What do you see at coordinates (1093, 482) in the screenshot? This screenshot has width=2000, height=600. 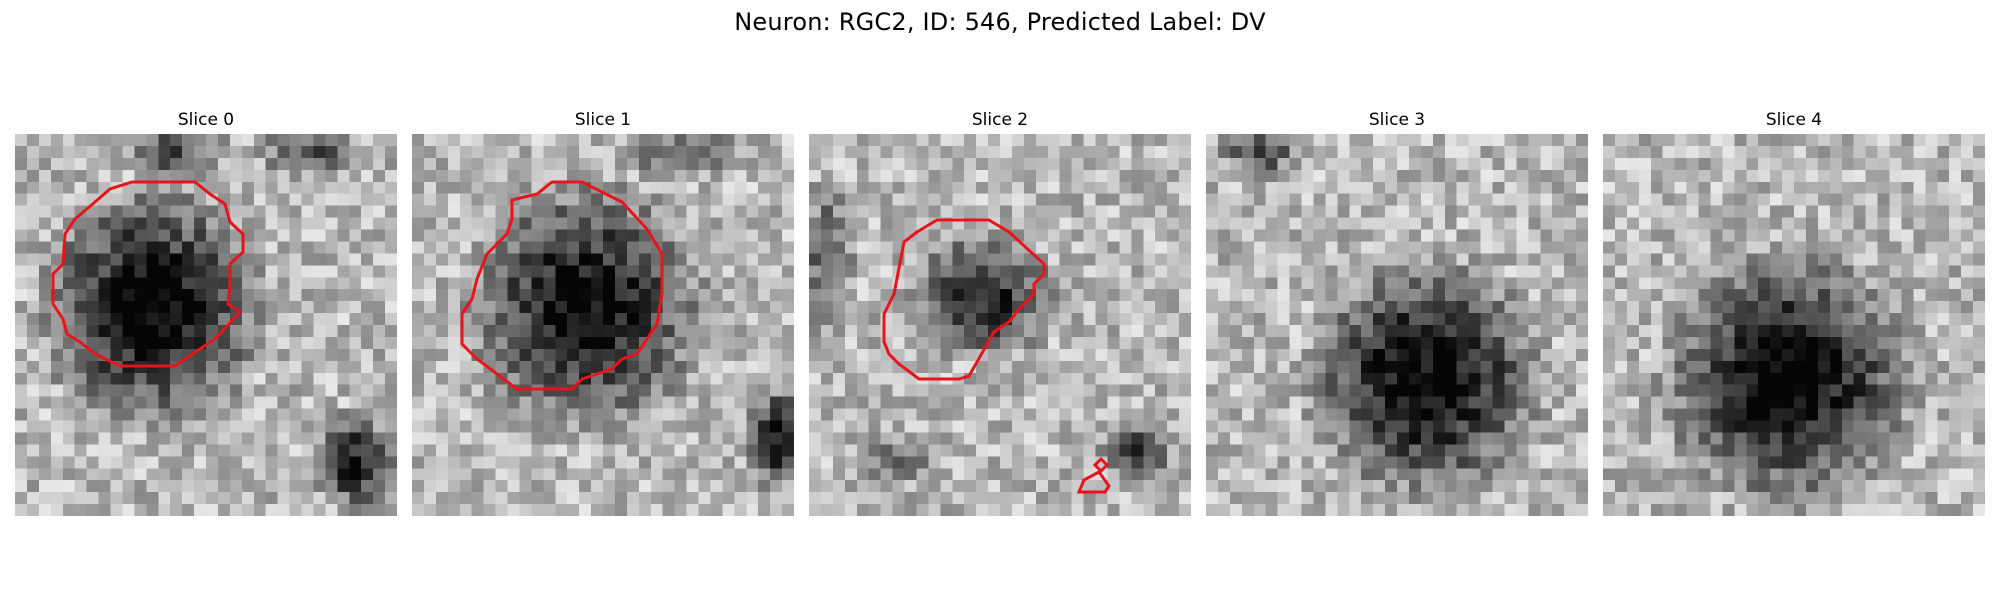 I see `cell-contour-2-small` at bounding box center [1093, 482].